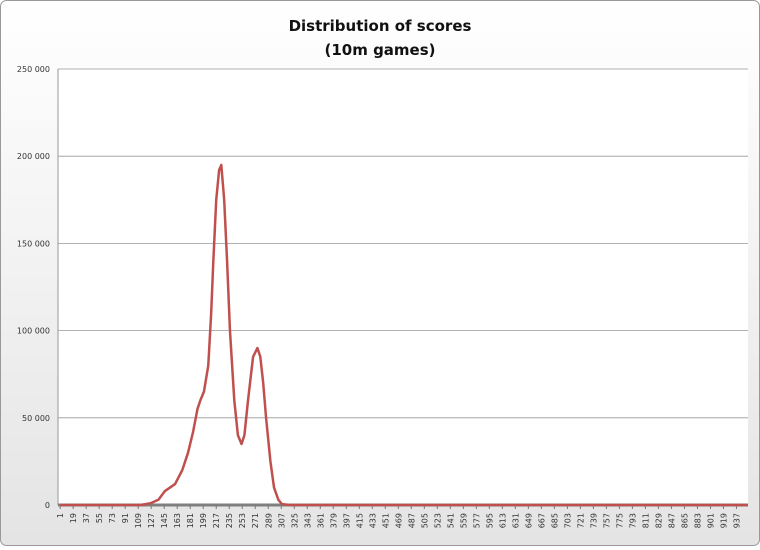 The image size is (760, 550). Describe the element at coordinates (177, 520) in the screenshot. I see `x-tick-label: 163` at that location.